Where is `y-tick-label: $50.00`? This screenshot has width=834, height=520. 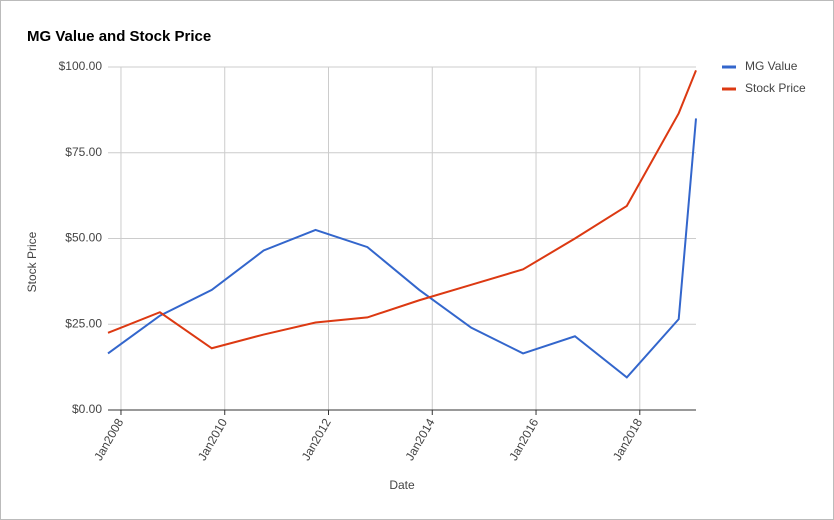 y-tick-label: $50.00 is located at coordinates (83, 238).